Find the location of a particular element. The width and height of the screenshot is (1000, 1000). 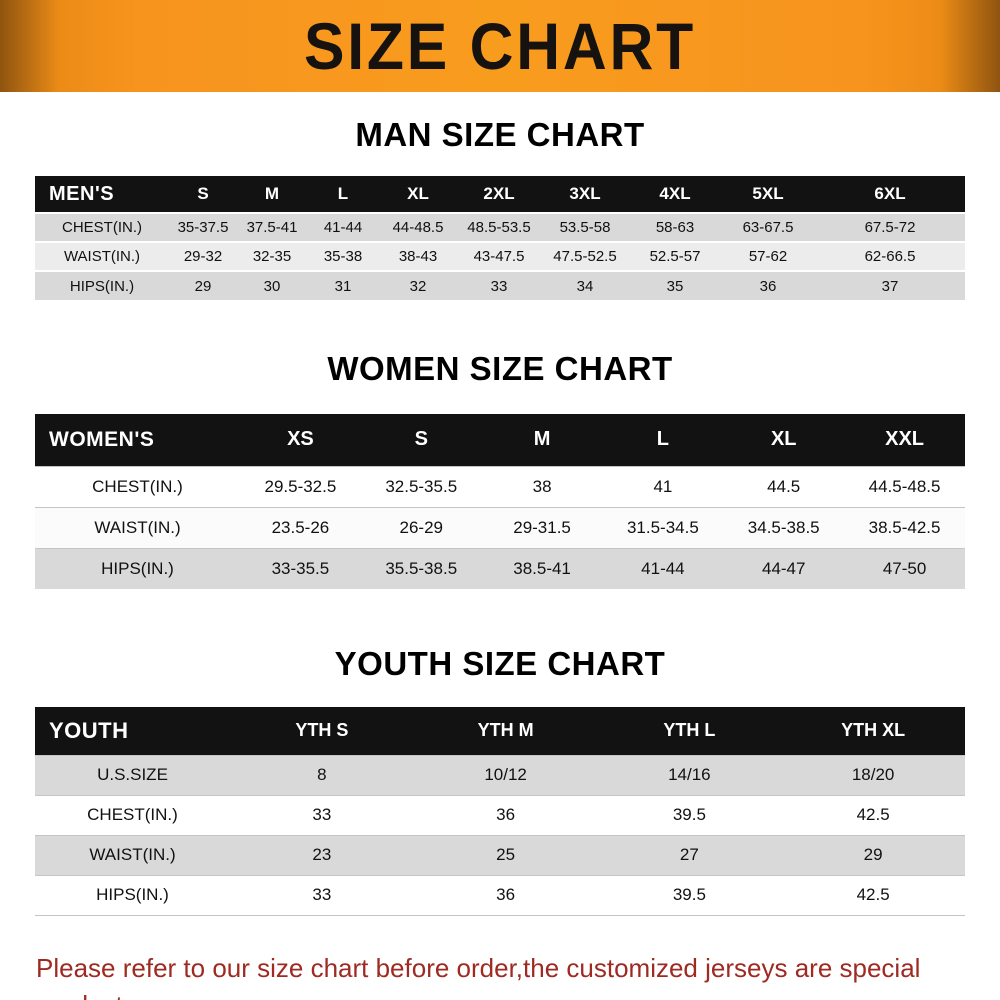

size-cell: 27 is located at coordinates (689, 854).